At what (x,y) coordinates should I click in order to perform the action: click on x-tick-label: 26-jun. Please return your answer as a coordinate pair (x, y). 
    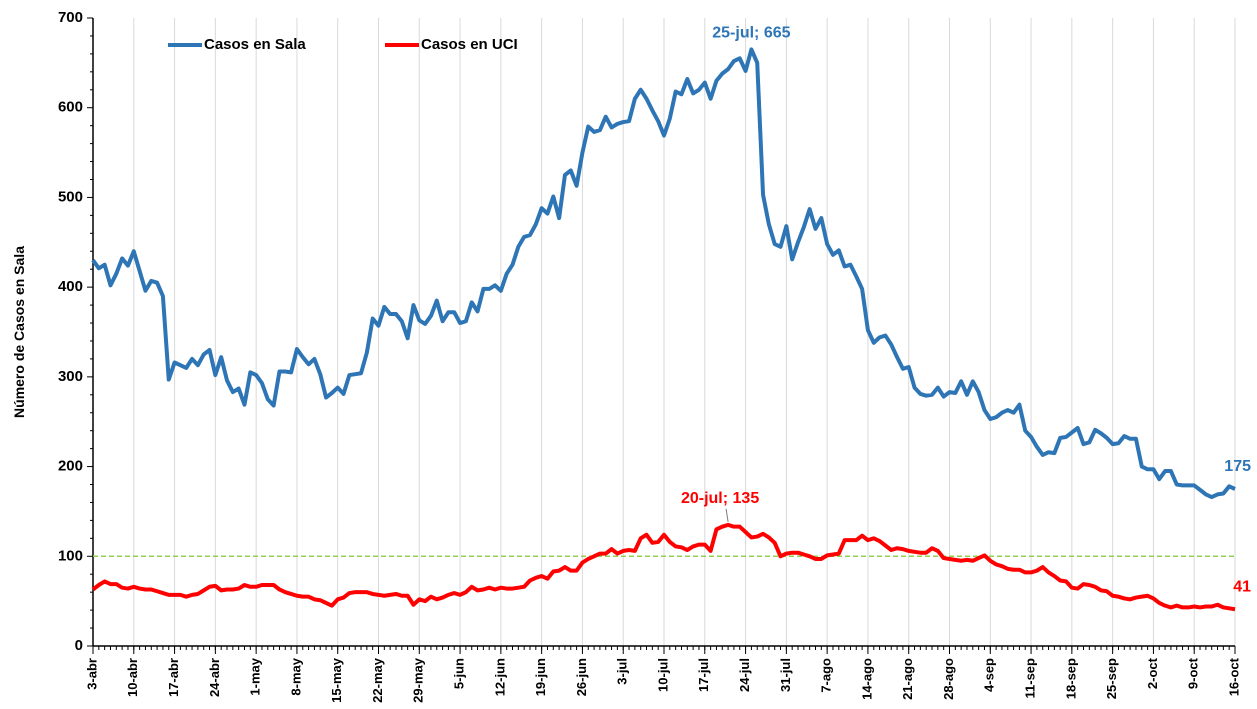
    Looking at the image, I should click on (581, 677).